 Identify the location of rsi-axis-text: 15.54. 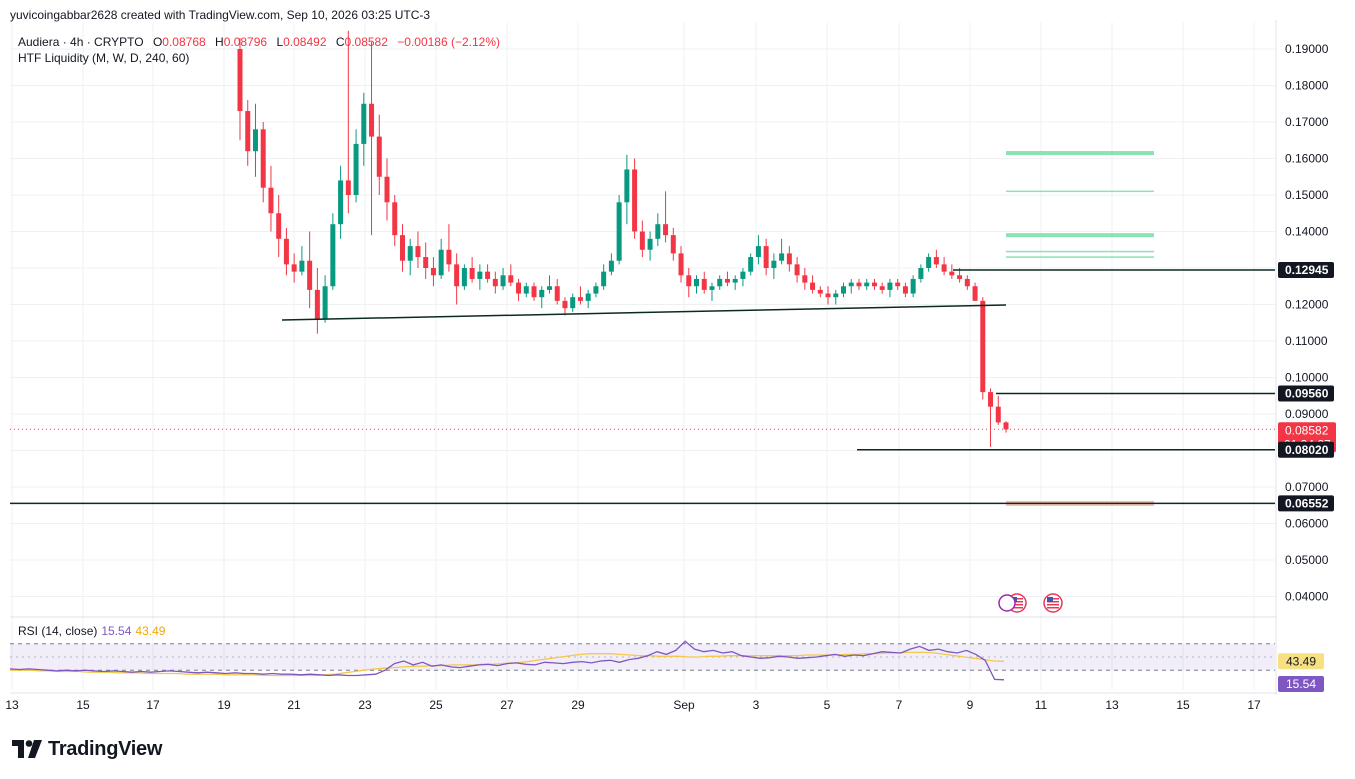
(1301, 684).